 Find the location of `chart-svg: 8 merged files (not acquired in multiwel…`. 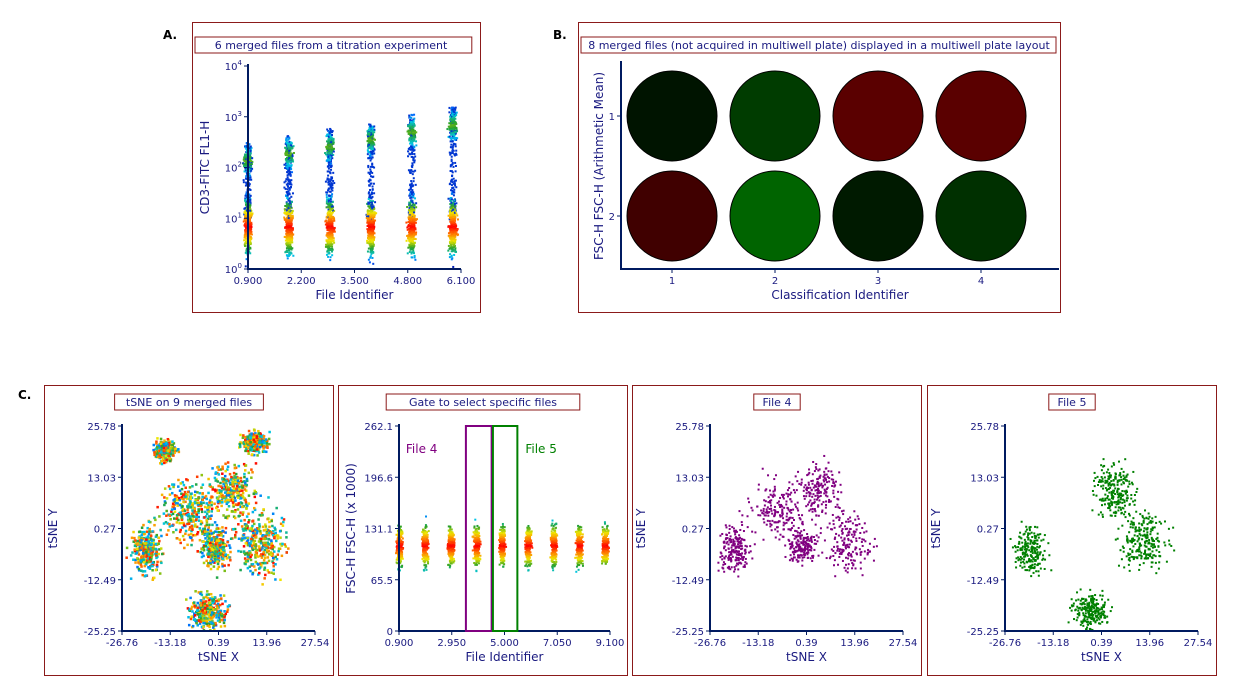

chart-svg: 8 merged files (not acquired in multiwel… is located at coordinates (819, 169).